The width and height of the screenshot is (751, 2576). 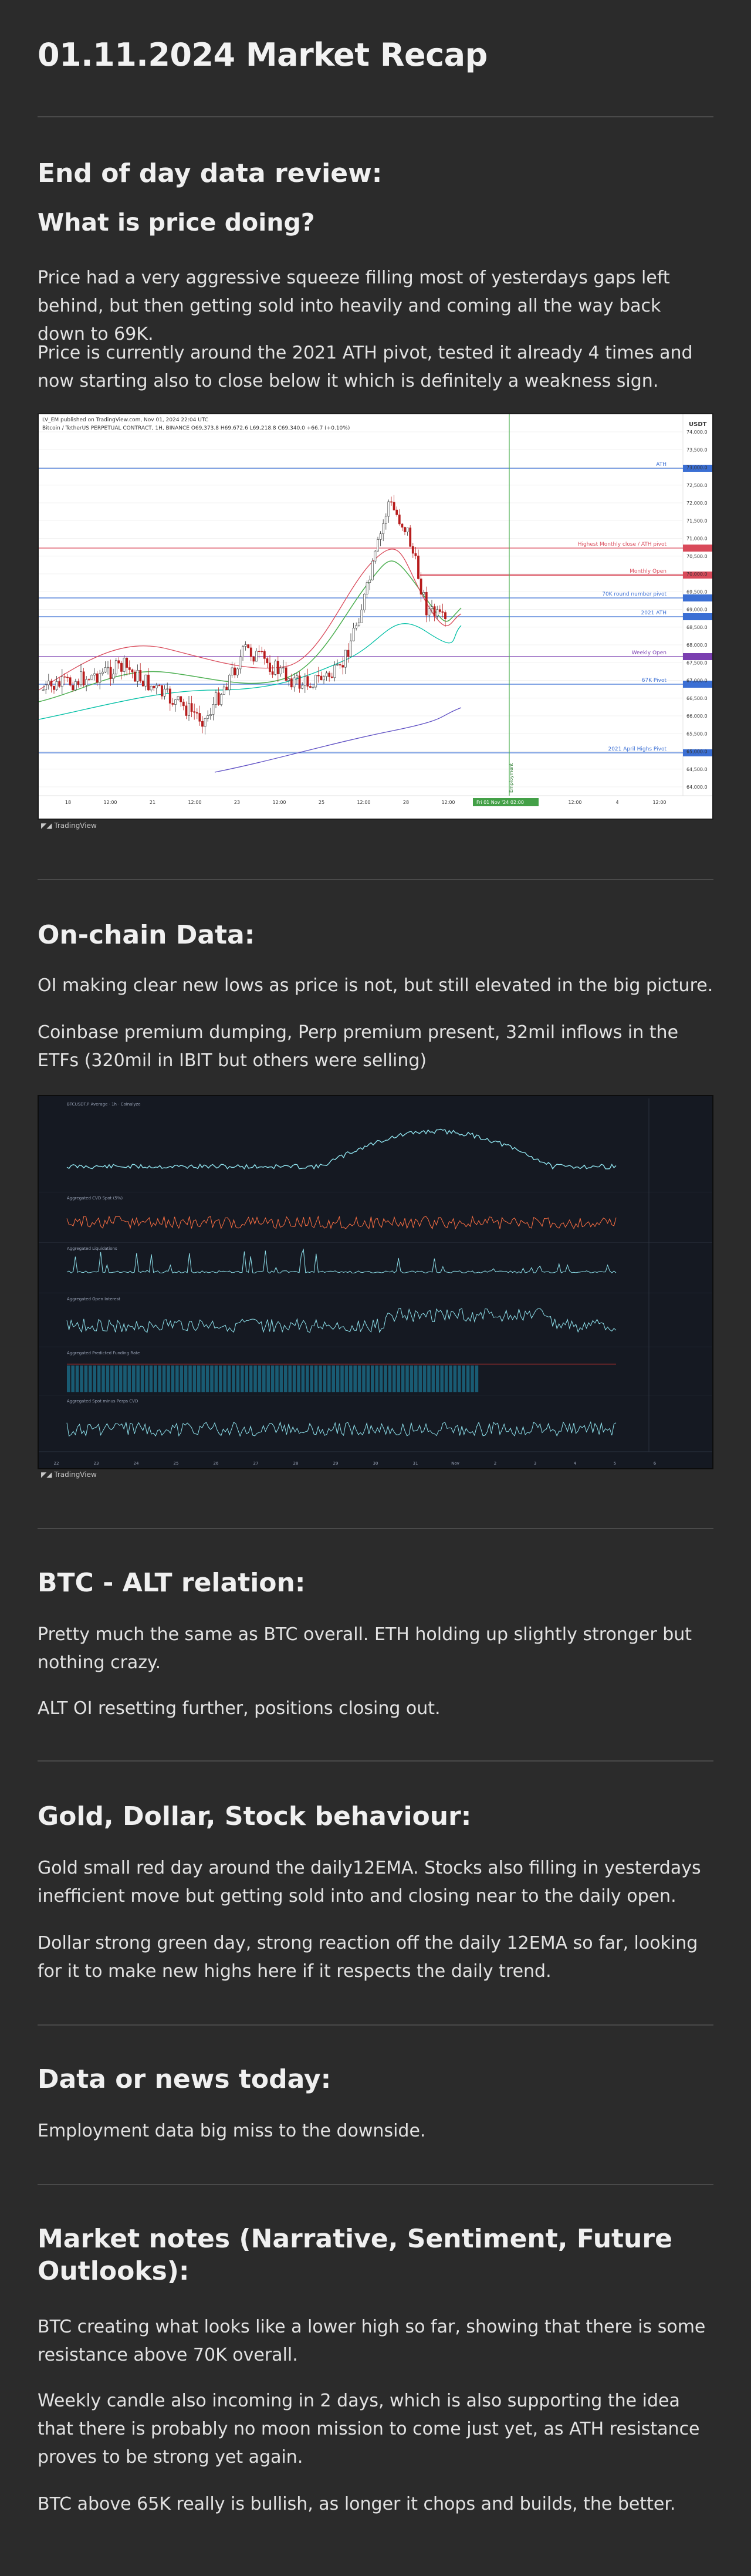 What do you see at coordinates (216, 1463) in the screenshot?
I see `x-tick-label: 26` at bounding box center [216, 1463].